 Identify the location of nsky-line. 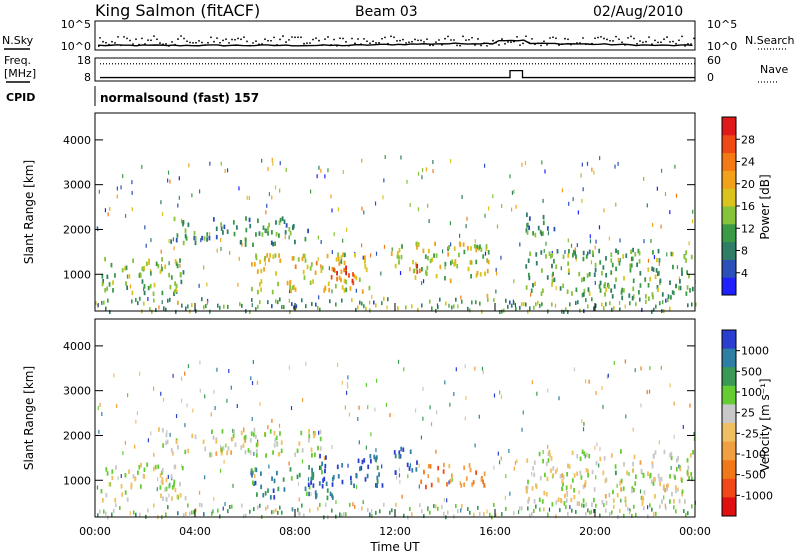
(395, 43).